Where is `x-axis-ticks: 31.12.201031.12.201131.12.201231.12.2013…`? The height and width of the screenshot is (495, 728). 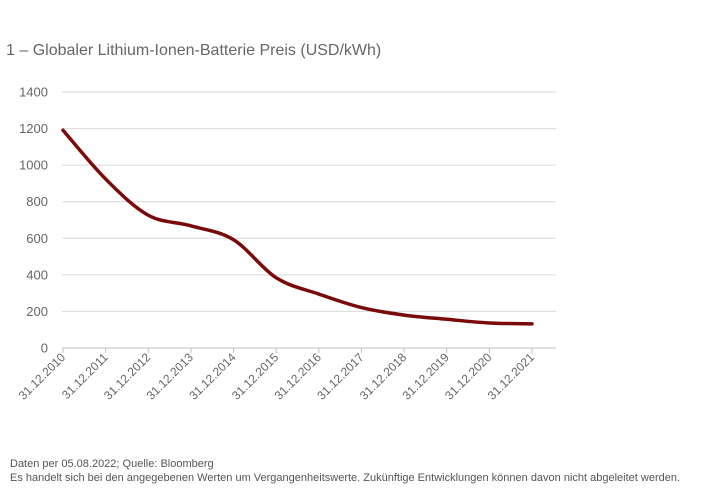 x-axis-ticks: 31.12.201031.12.201131.12.201231.12.2013… is located at coordinates (277, 375).